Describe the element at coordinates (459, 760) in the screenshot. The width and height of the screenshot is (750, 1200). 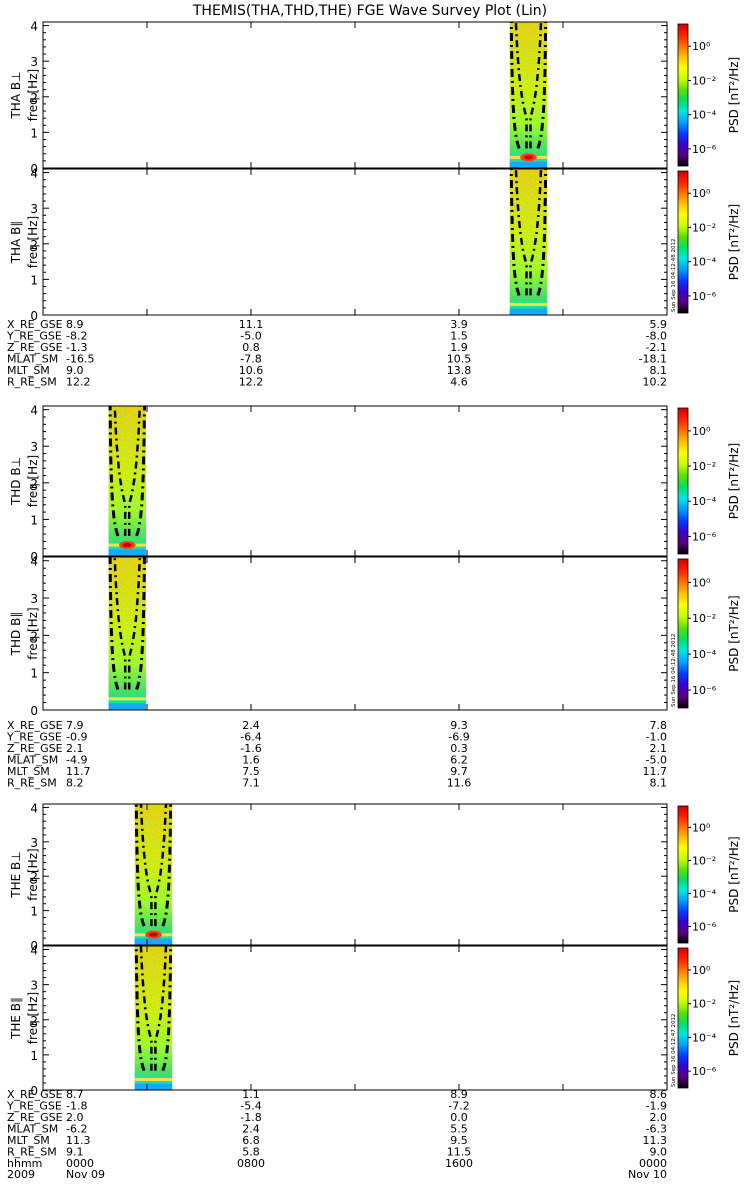
I see `ephemeris-value: 6.2` at that location.